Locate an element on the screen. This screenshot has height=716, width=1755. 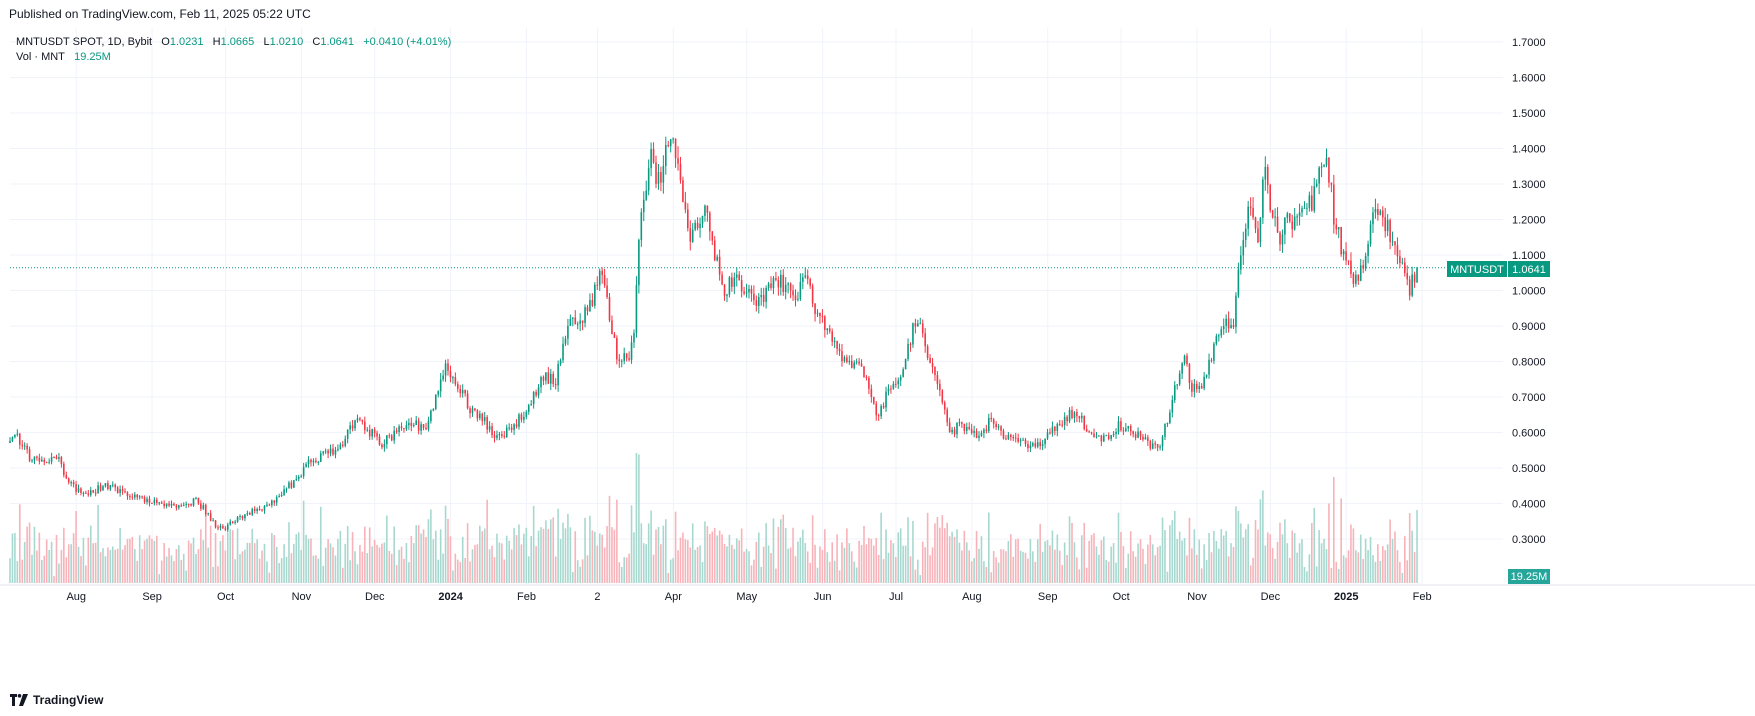
volume-label: Vol · MNT is located at coordinates (40, 57).